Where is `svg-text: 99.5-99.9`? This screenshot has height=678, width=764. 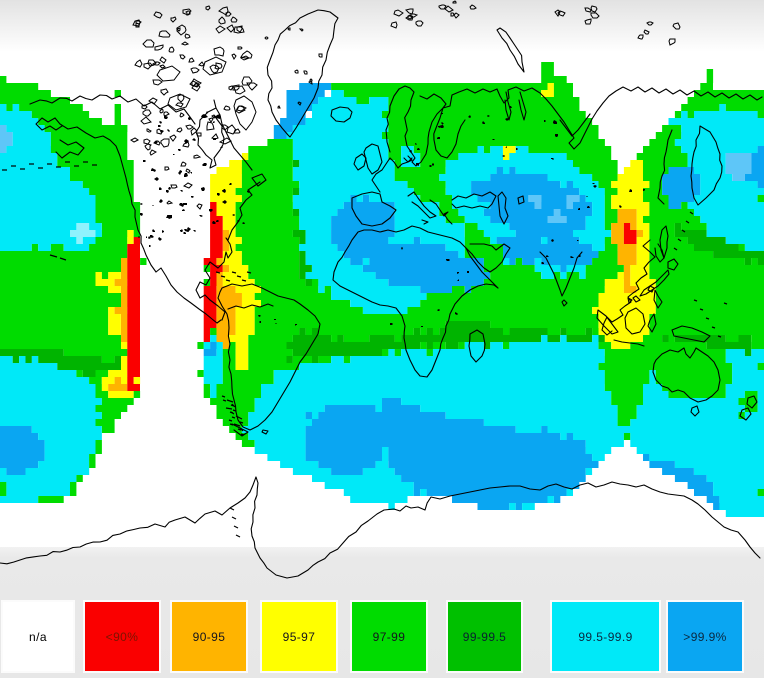
svg-text: 99.5-99.9 is located at coordinates (605, 637).